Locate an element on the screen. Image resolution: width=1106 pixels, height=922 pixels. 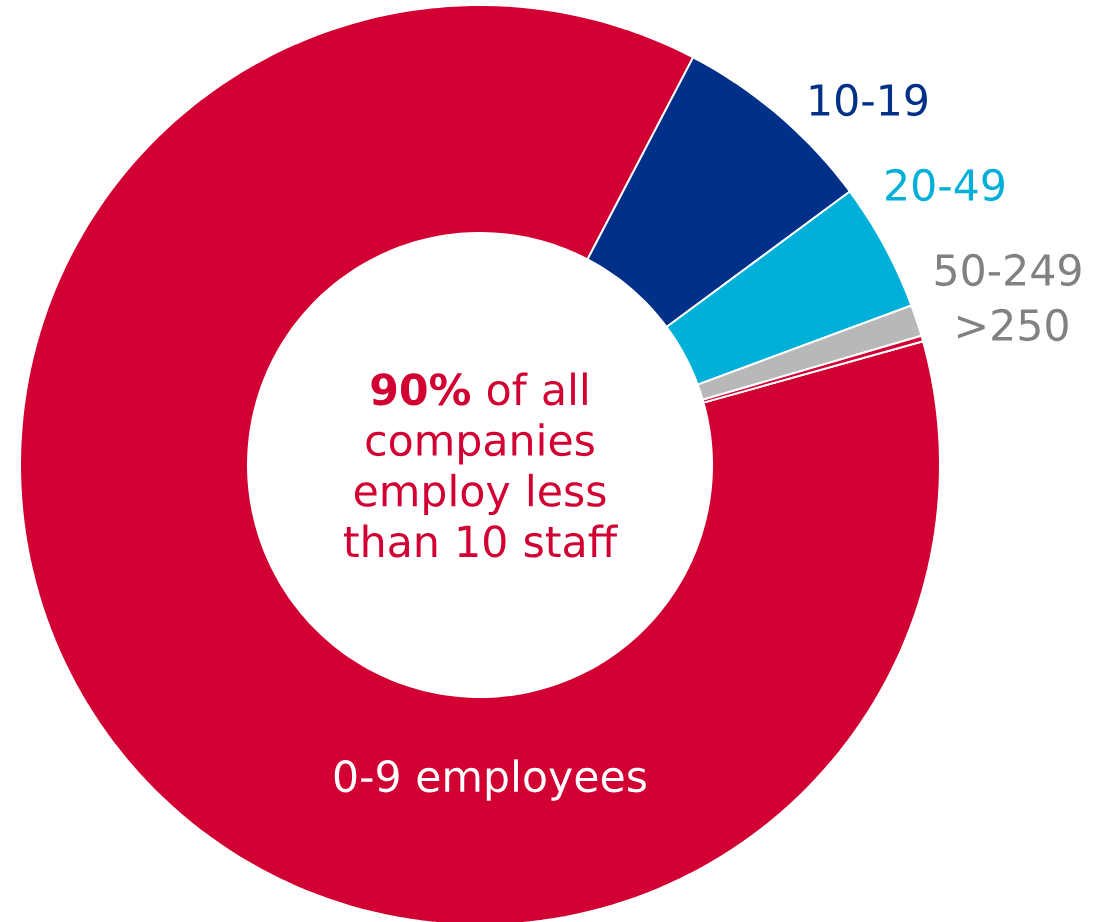
slice-label: 50-249 is located at coordinates (1008, 270).